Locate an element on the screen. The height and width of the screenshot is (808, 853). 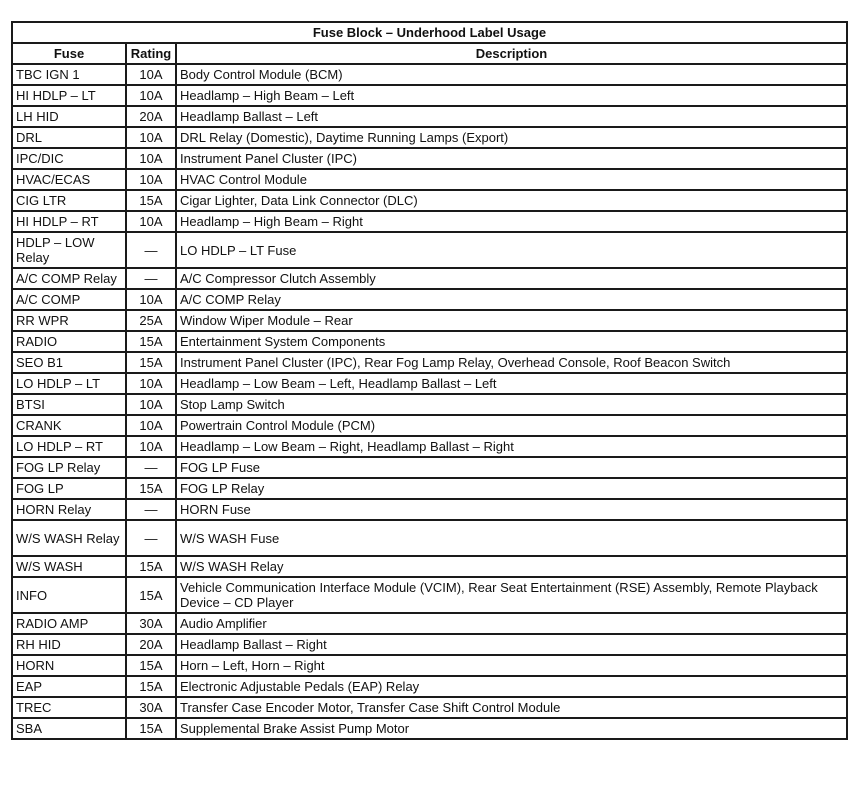
description-cell: HORN Fuse is located at coordinates (511, 509).